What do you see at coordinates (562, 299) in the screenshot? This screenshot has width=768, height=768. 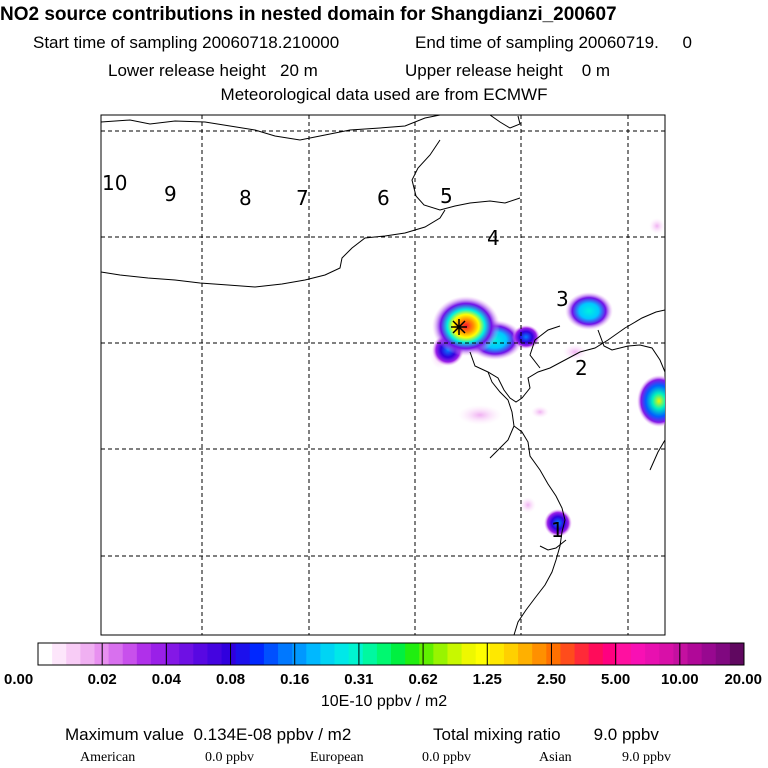 I see `distance-label-3: 3` at bounding box center [562, 299].